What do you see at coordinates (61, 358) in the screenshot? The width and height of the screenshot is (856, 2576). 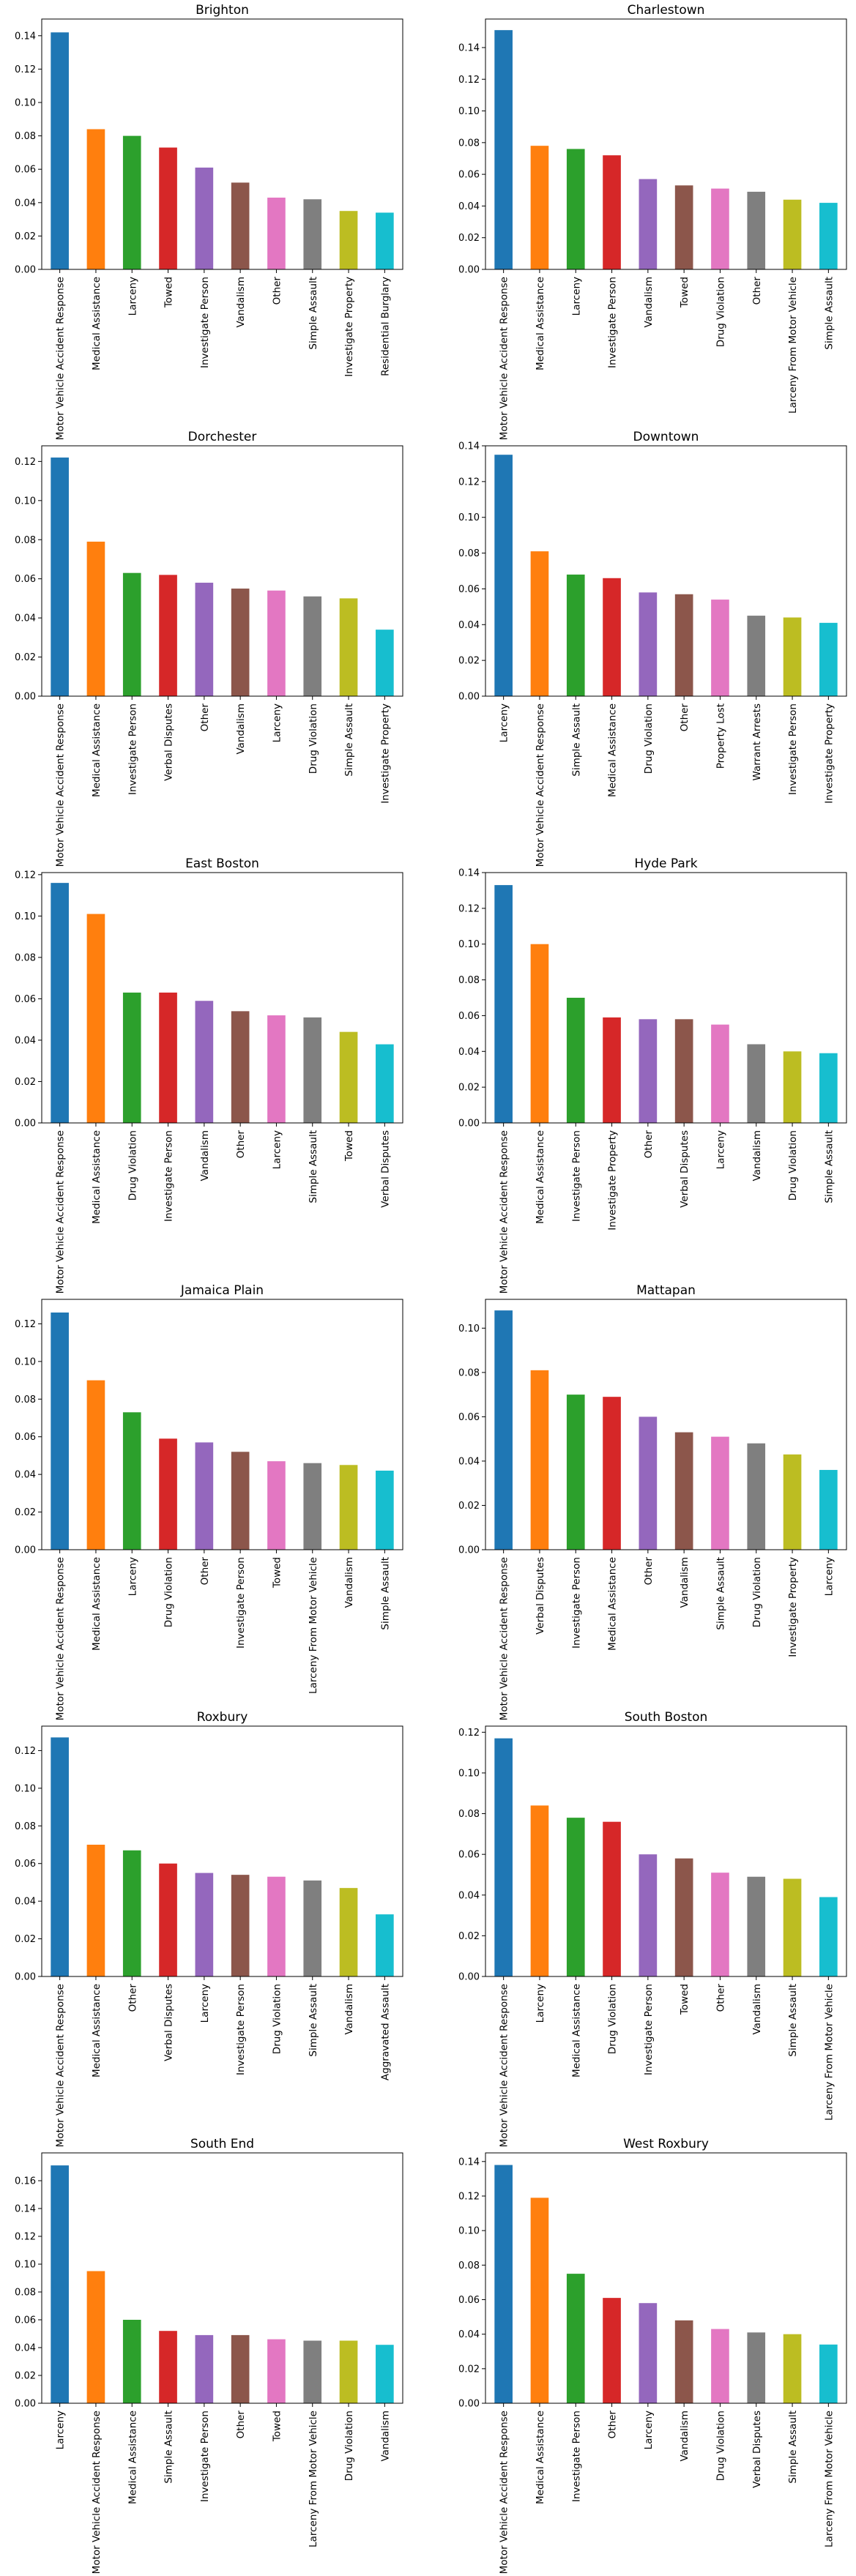 I see `category-label: Motor Vehicle Accident Response` at bounding box center [61, 358].